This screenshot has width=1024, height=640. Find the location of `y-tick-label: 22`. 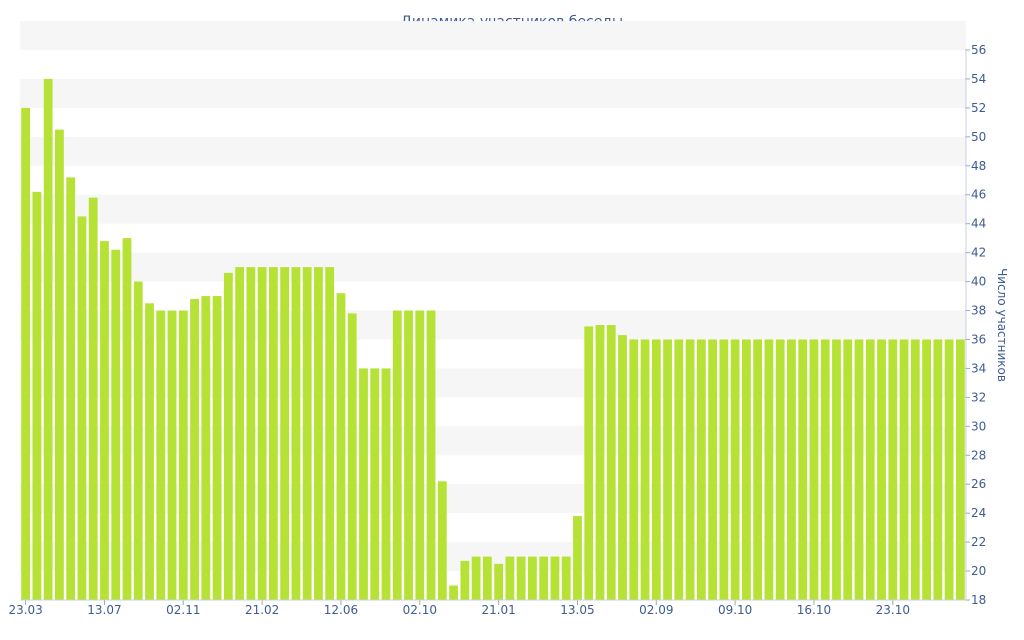

y-tick-label: 22 is located at coordinates (978, 542).